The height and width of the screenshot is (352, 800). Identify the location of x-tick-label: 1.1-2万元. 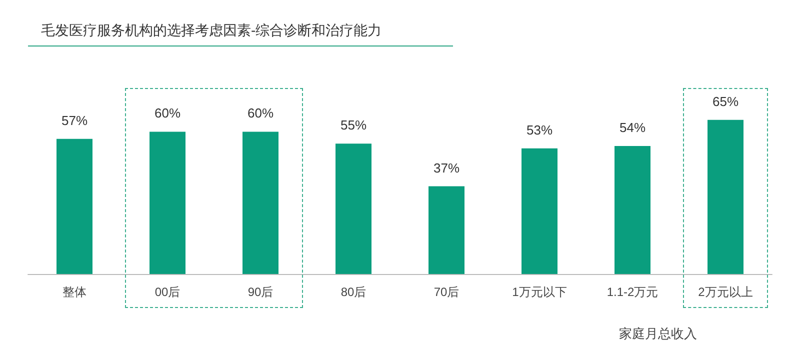
(632, 292).